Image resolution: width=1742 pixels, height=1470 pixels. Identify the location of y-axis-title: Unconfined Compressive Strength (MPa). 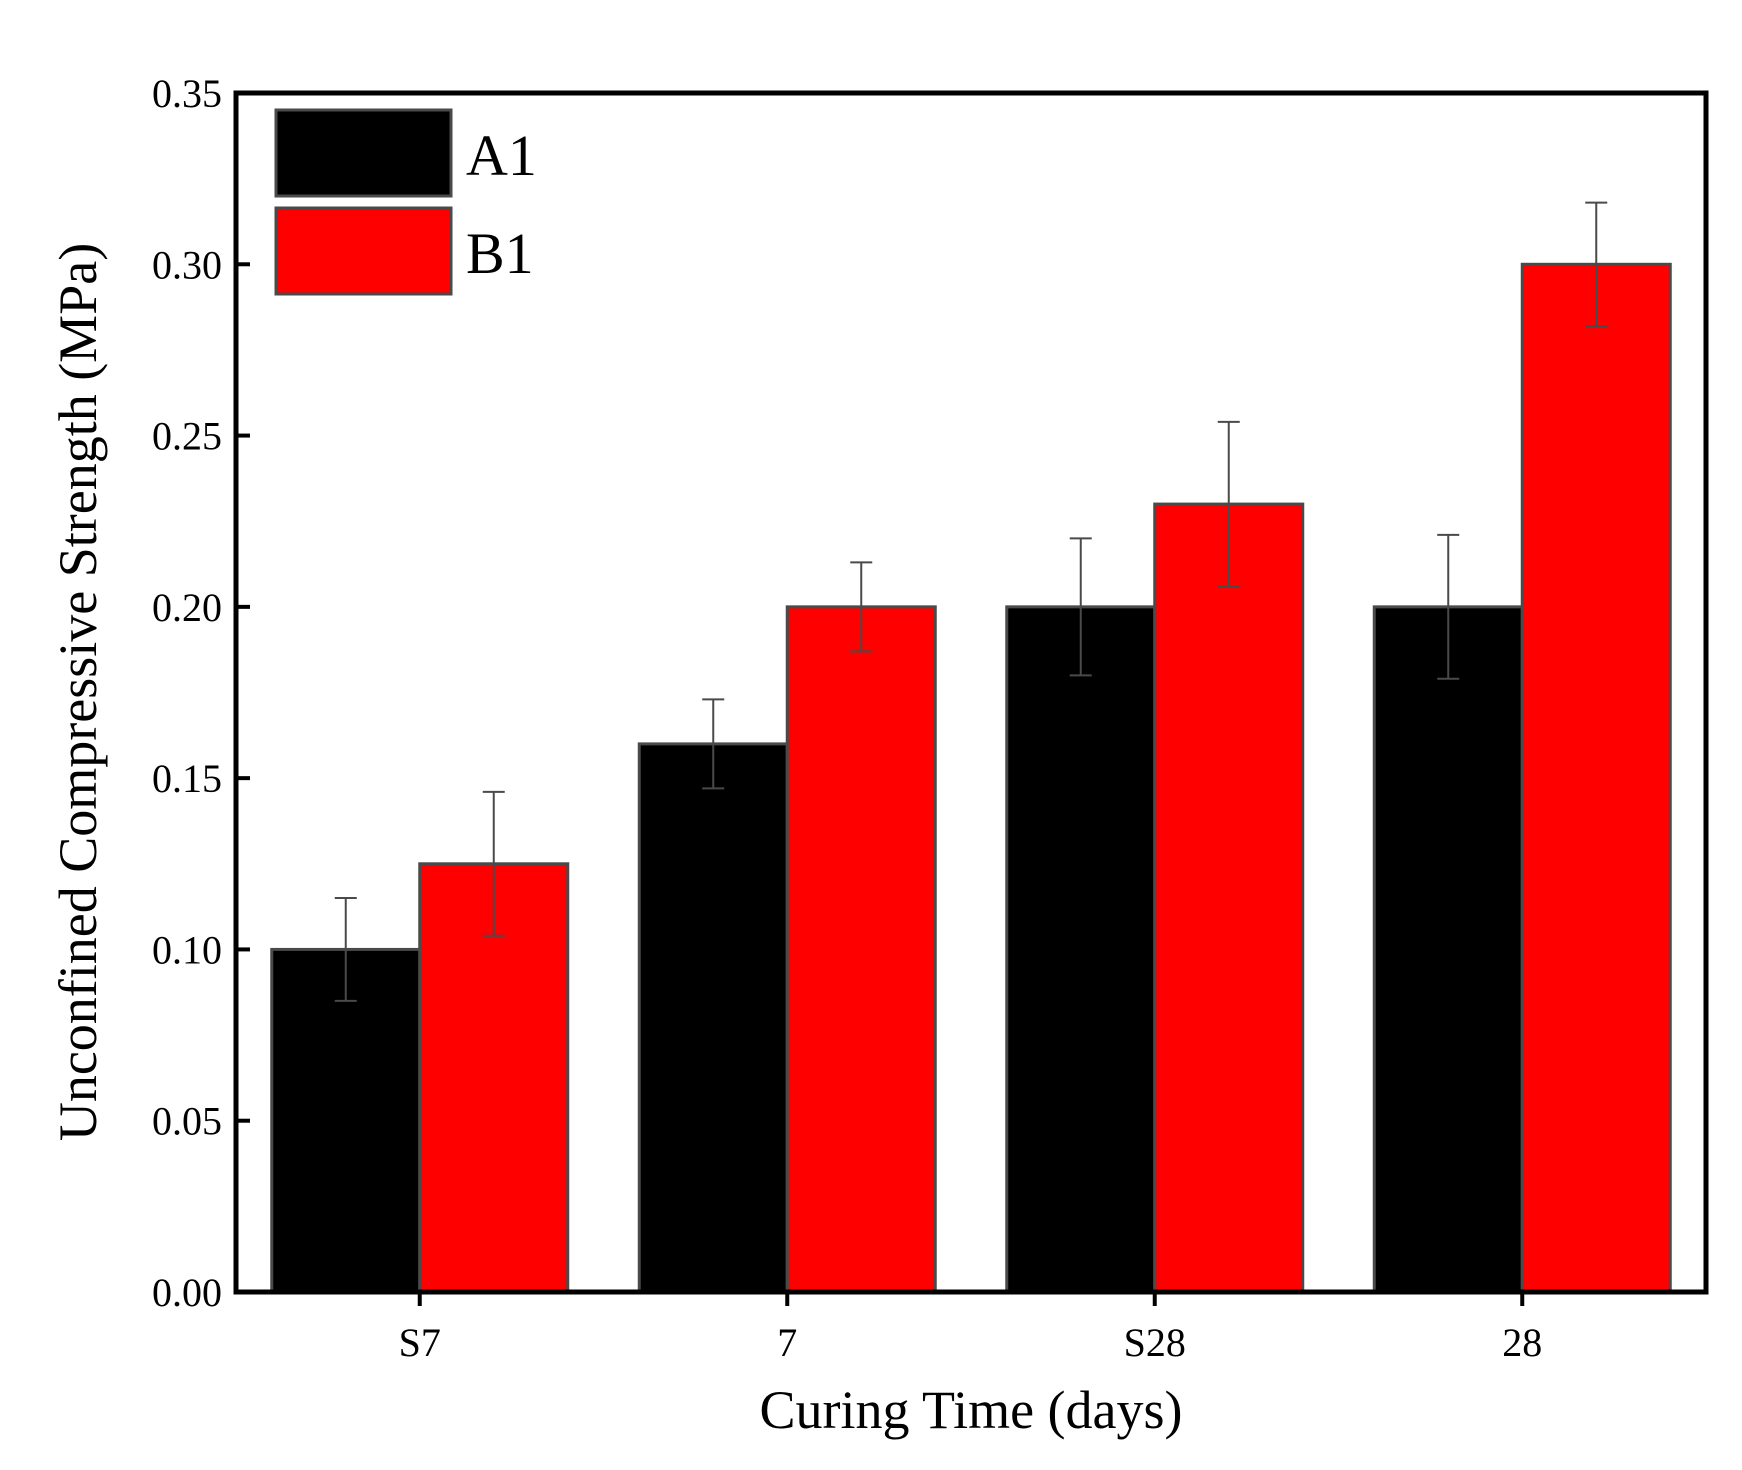
(78, 692).